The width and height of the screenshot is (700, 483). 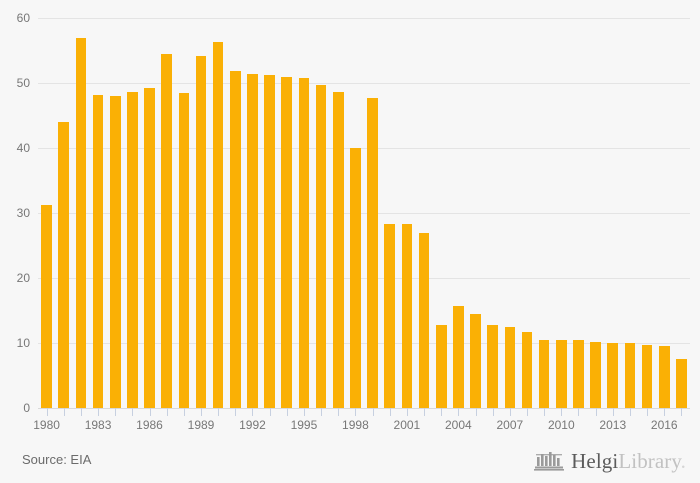 What do you see at coordinates (23, 83) in the screenshot?
I see `y-tick-label: 50` at bounding box center [23, 83].